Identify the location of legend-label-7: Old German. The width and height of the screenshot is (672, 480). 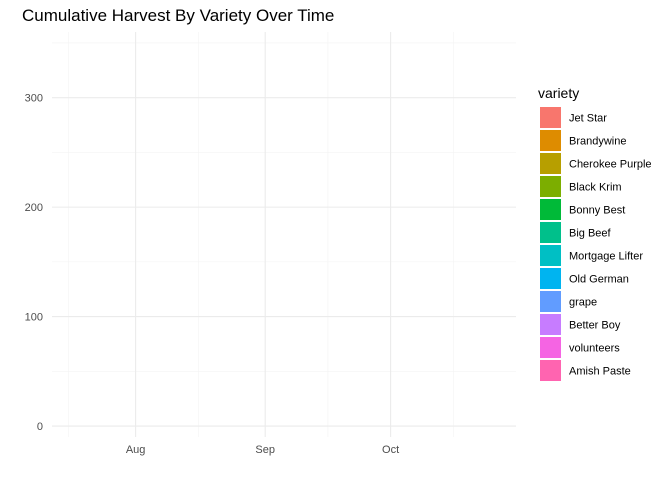
(599, 280).